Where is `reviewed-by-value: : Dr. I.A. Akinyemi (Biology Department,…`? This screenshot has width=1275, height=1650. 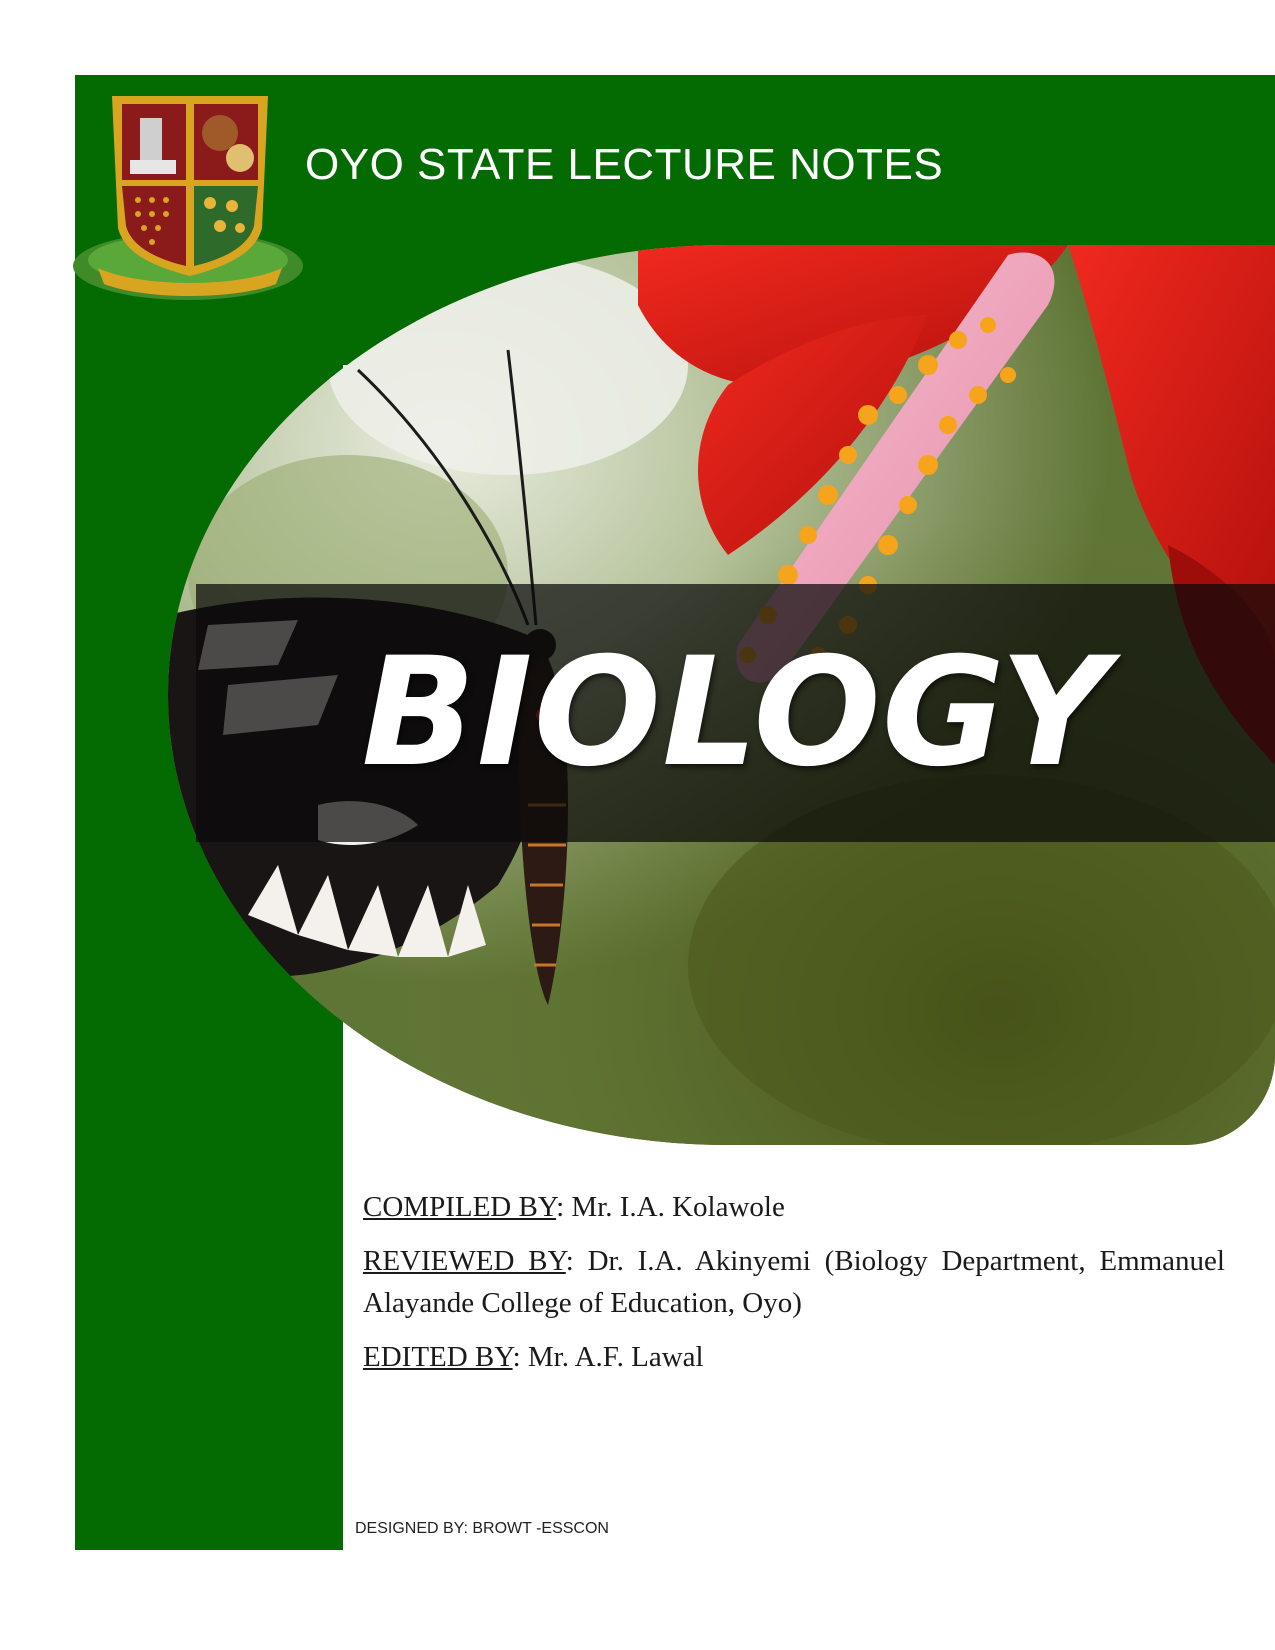
reviewed-by-value: : Dr. I.A. Akinyemi (Biology Department,… is located at coordinates (794, 1282).